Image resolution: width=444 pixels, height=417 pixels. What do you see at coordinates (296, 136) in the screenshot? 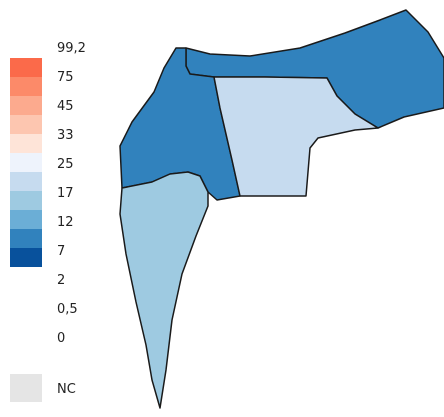
I see `region-central` at bounding box center [296, 136].